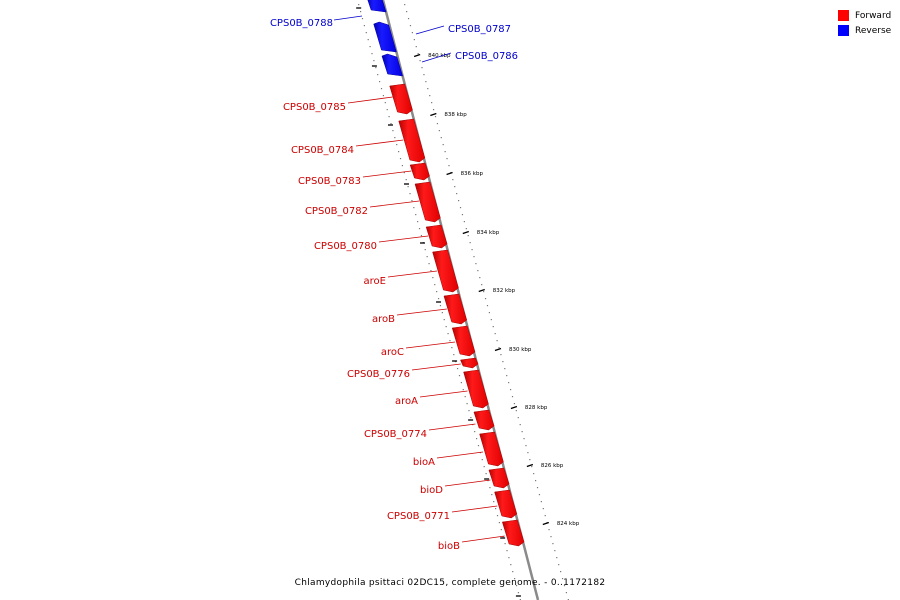 The width and height of the screenshot is (900, 600). I want to click on legend-reverse-label: Reverse, so click(873, 30).